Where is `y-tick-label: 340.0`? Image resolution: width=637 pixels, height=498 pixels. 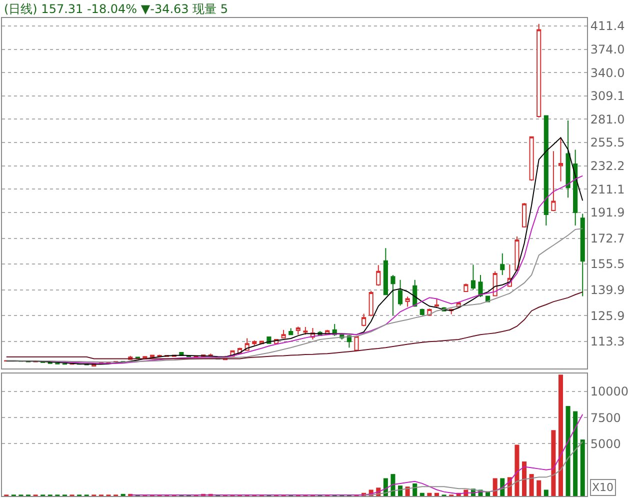
y-tick-label: 340.0 is located at coordinates (607, 73).